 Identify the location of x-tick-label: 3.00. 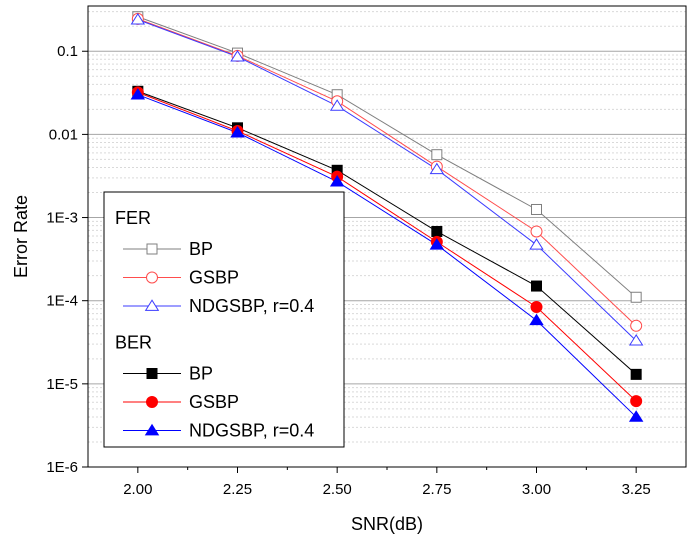
(536, 489).